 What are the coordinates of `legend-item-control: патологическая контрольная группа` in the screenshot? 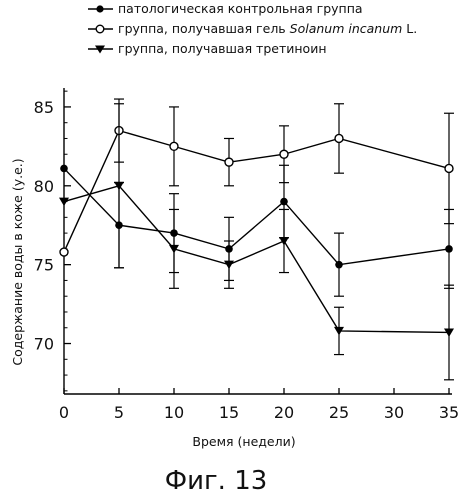 It's located at (225, 8).